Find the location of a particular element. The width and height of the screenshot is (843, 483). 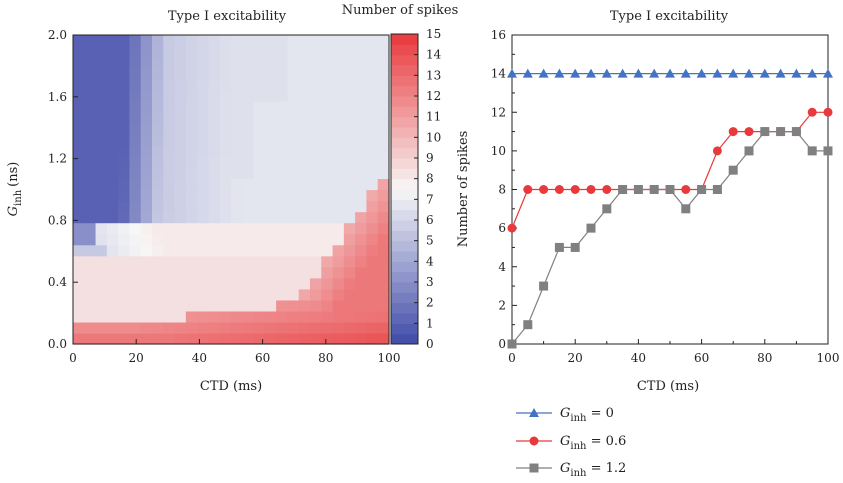

colorbar-tick-label: 15 is located at coordinates (433, 34).